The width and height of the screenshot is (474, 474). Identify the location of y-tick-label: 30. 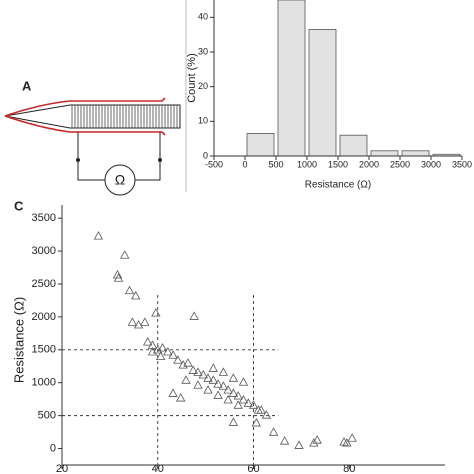
(203, 51).